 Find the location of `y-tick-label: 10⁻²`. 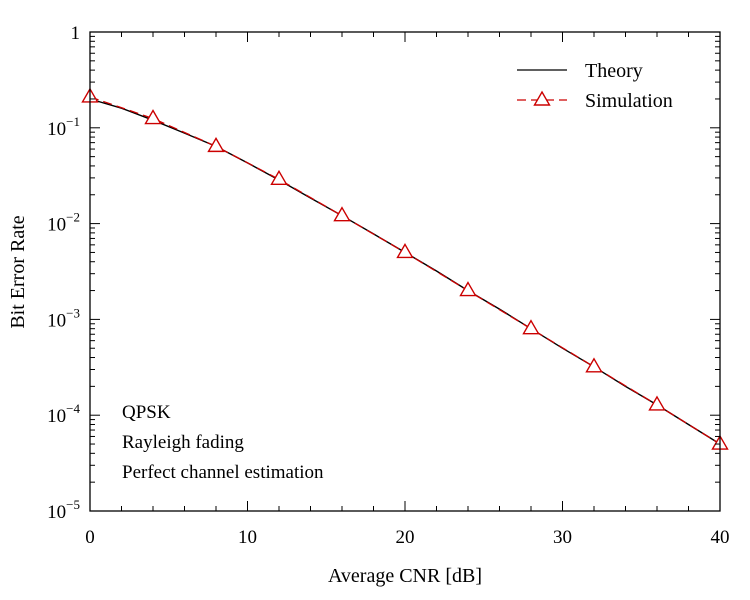

y-tick-label: 10⁻² is located at coordinates (63, 223).